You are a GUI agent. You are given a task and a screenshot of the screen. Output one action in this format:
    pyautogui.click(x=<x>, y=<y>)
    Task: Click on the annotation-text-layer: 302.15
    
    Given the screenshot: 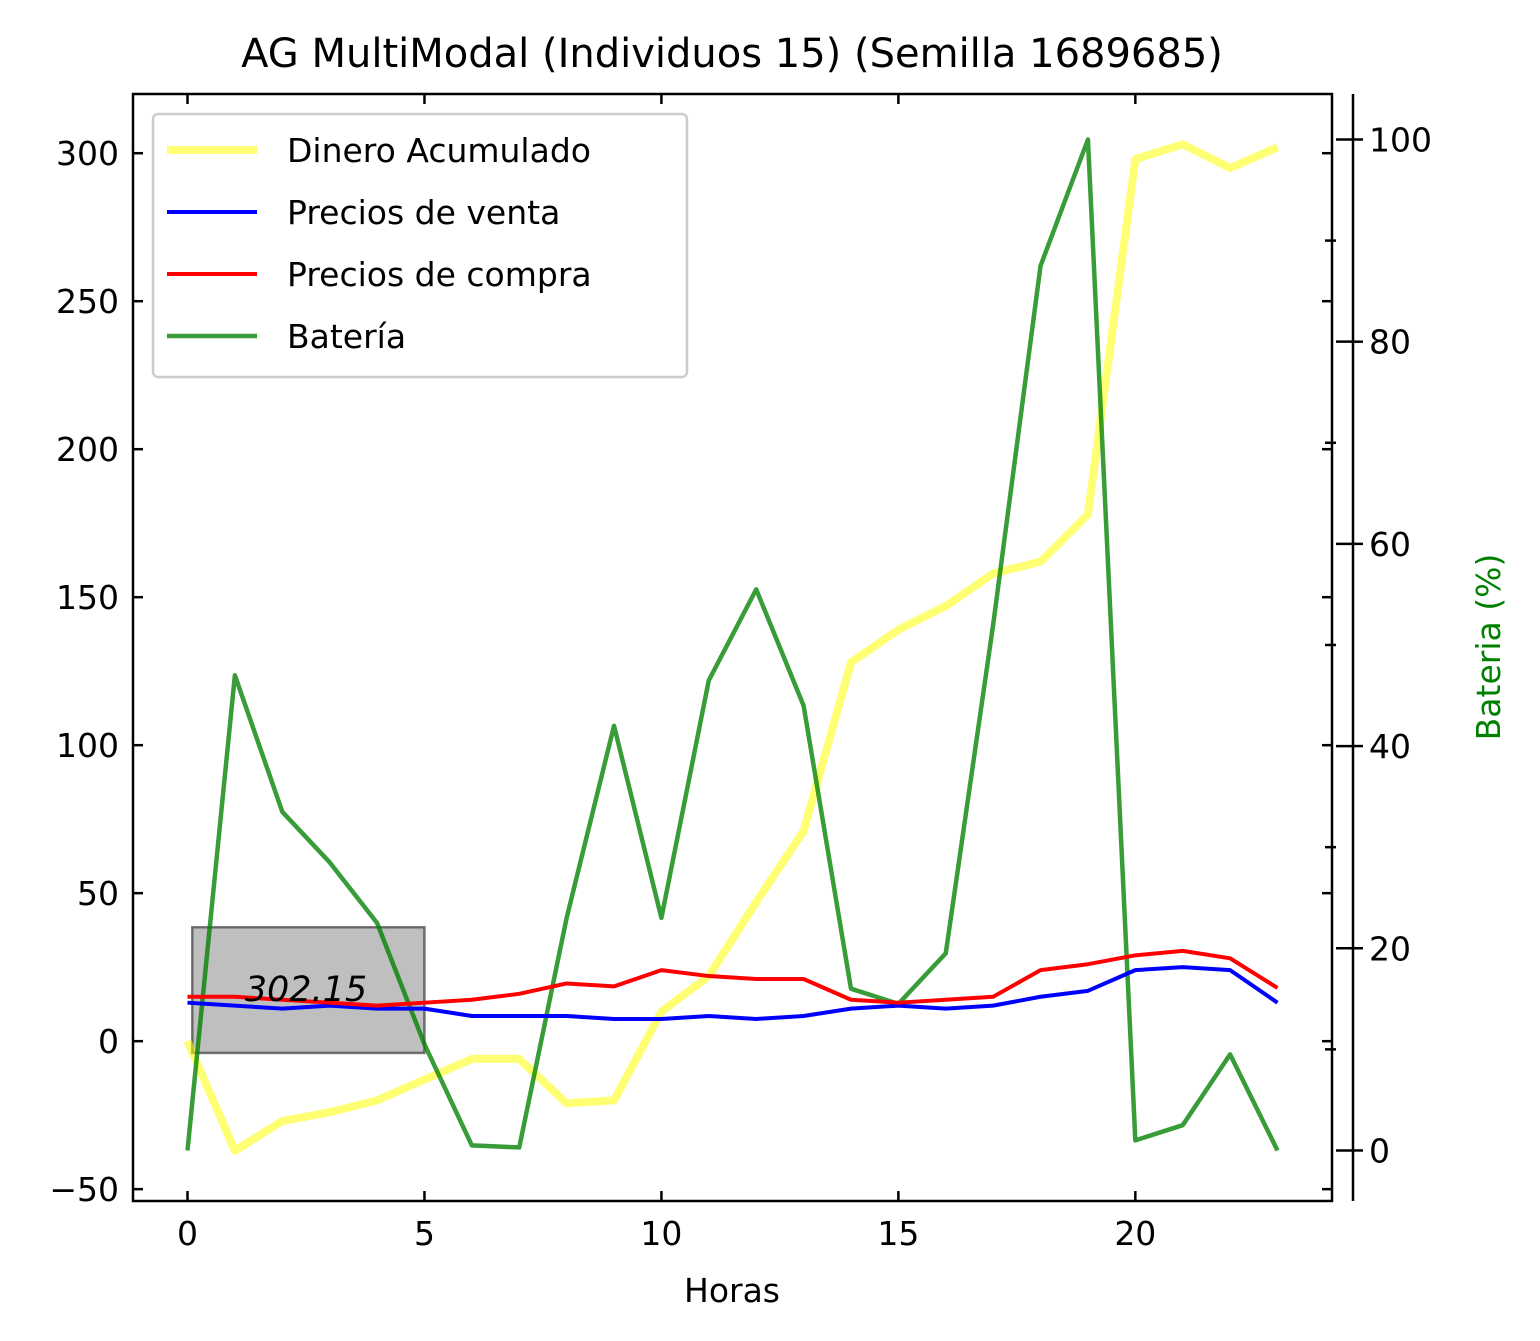 What is the action you would take?
    pyautogui.click(x=306, y=990)
    